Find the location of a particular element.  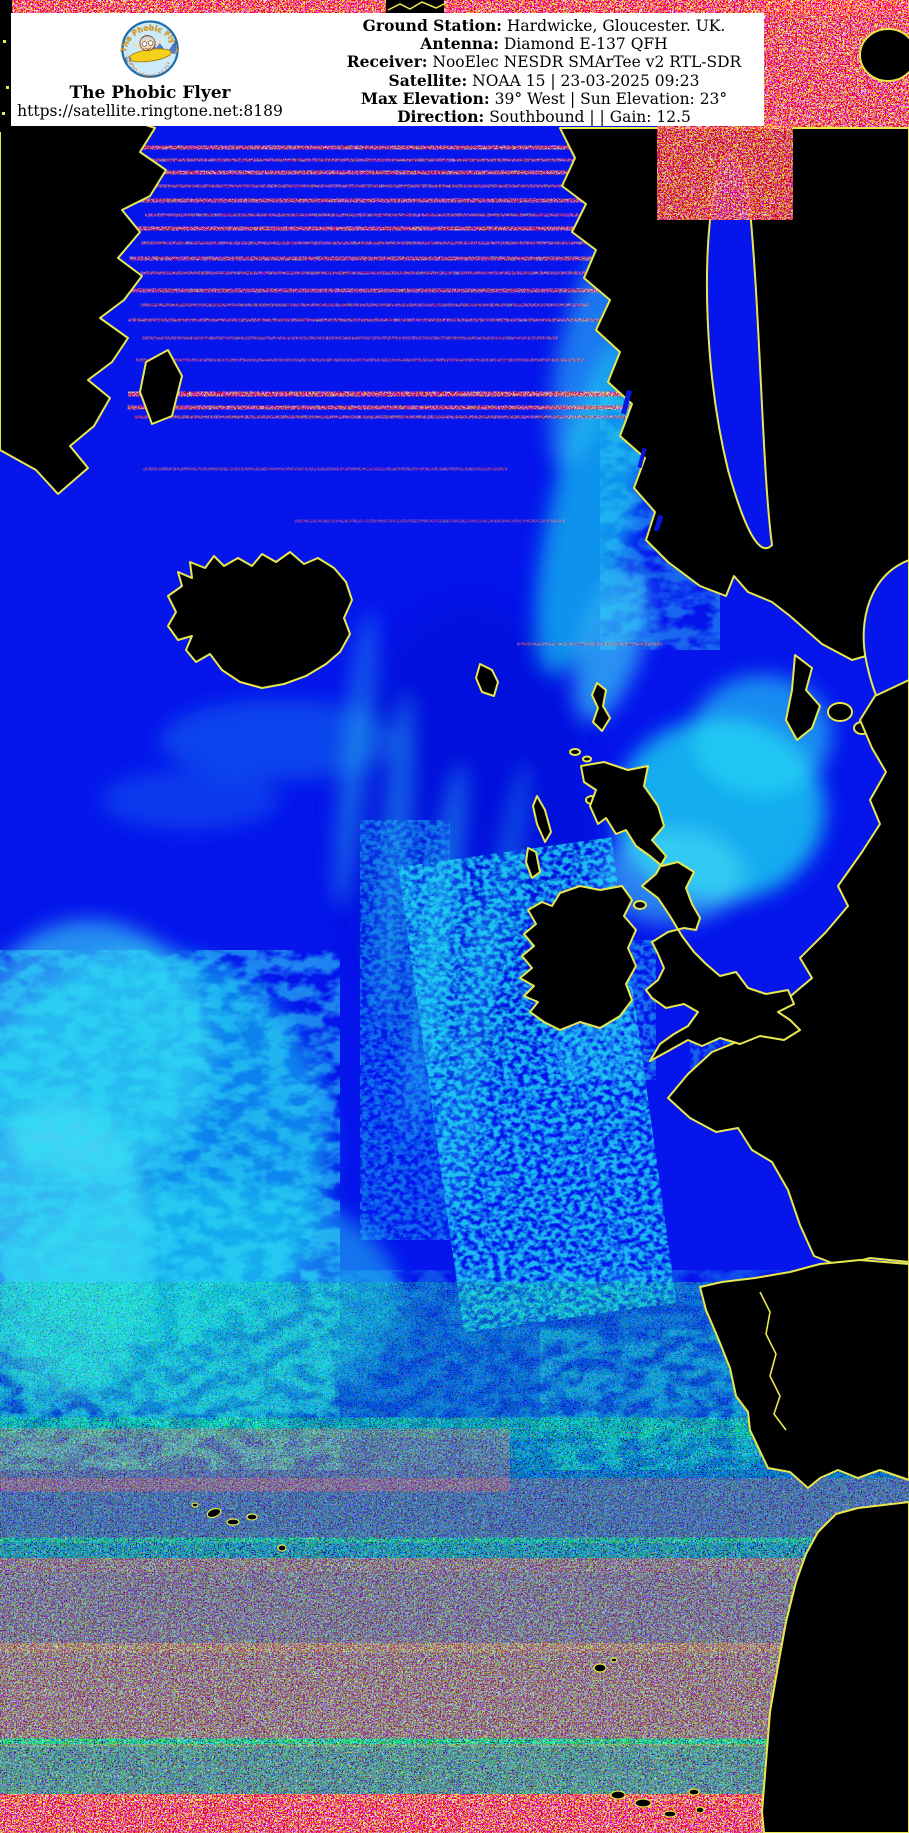

info-line-antenna: Antenna: Diamond E-137 QFH is located at coordinates (544, 44).